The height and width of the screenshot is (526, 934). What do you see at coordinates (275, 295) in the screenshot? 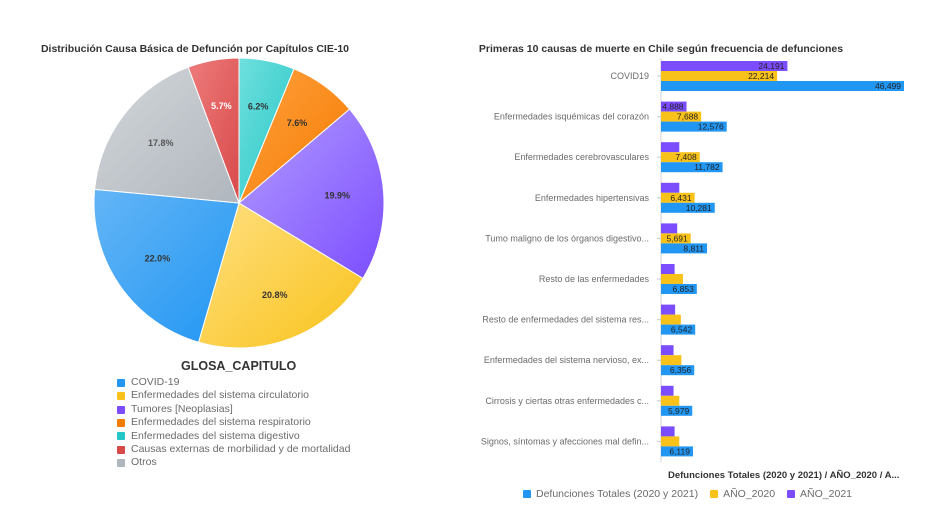
I see `pie-slice-label: 20.8%` at bounding box center [275, 295].